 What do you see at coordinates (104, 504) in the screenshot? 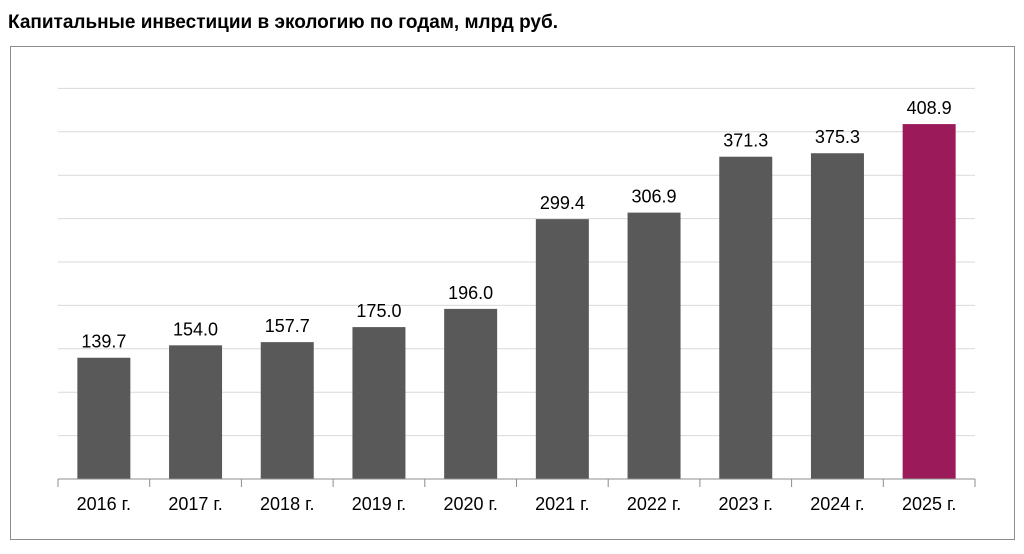
I see `x-tick-label: 2016 г.` at bounding box center [104, 504].